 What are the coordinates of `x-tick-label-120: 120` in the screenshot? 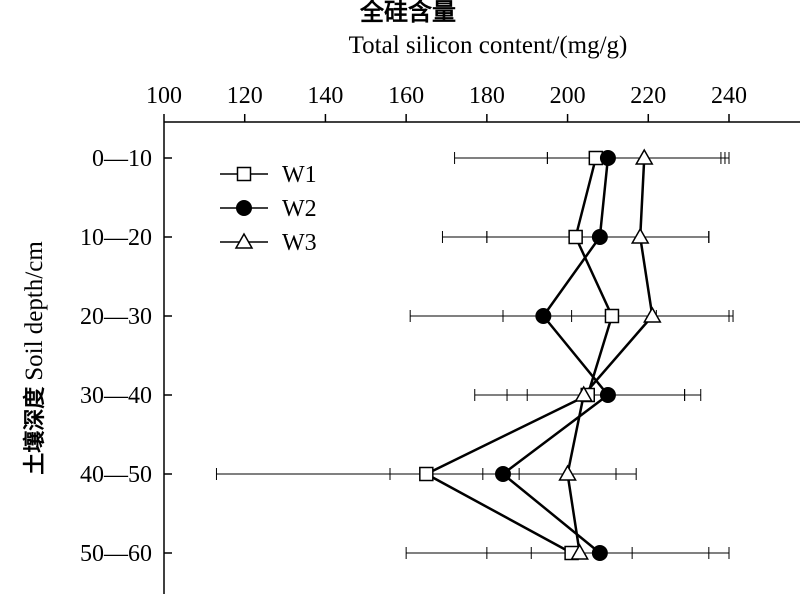 It's located at (245, 96).